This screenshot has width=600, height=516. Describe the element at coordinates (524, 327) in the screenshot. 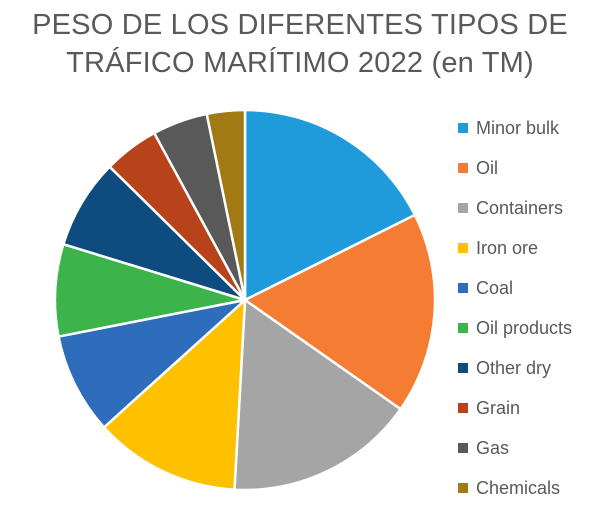

I see `legend-label-oil-products: Oil products` at that location.